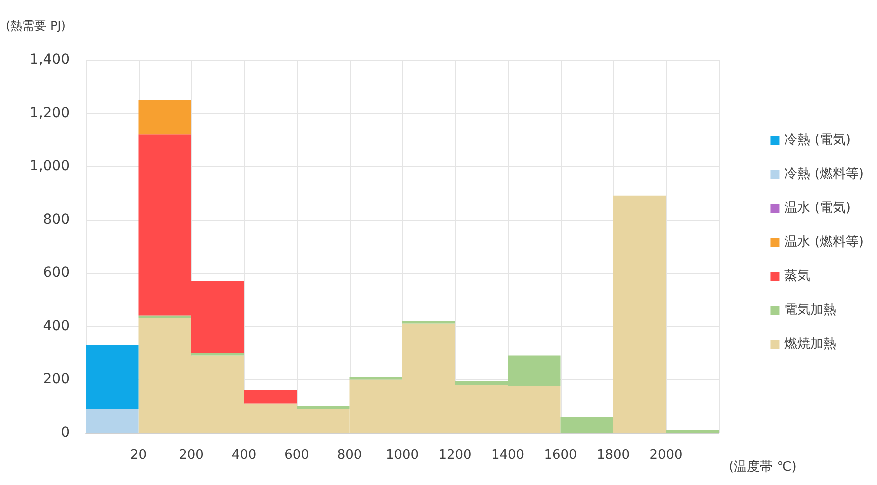 This screenshot has width=877, height=485. Describe the element at coordinates (561, 455) in the screenshot. I see `x-tick-label: 1600` at that location.